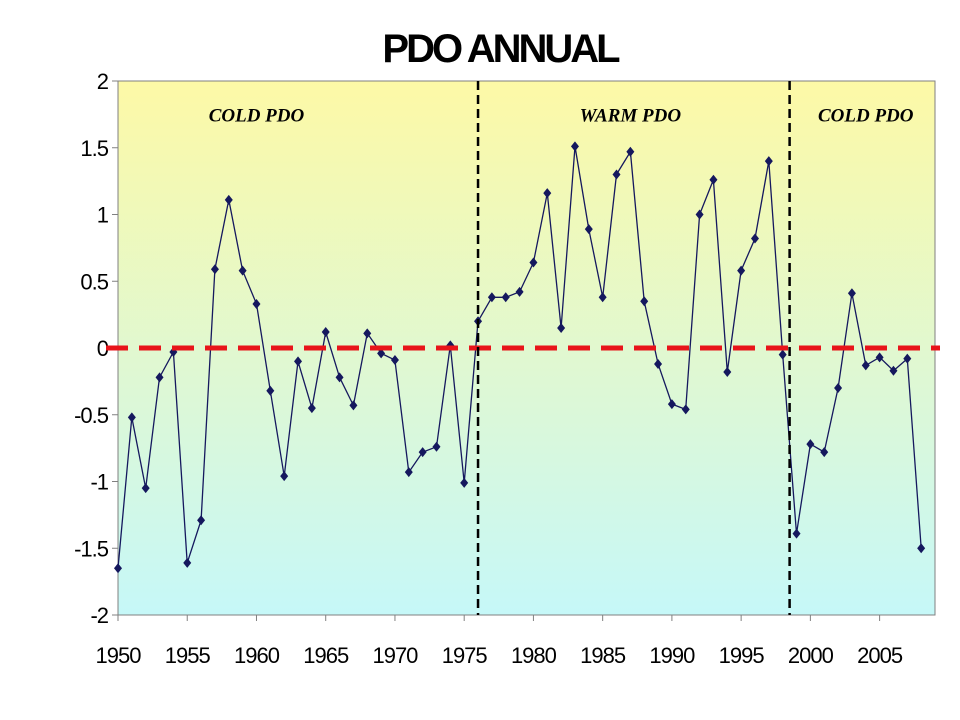  Describe the element at coordinates (742, 655) in the screenshot. I see `x-tick-label: 1995` at that location.